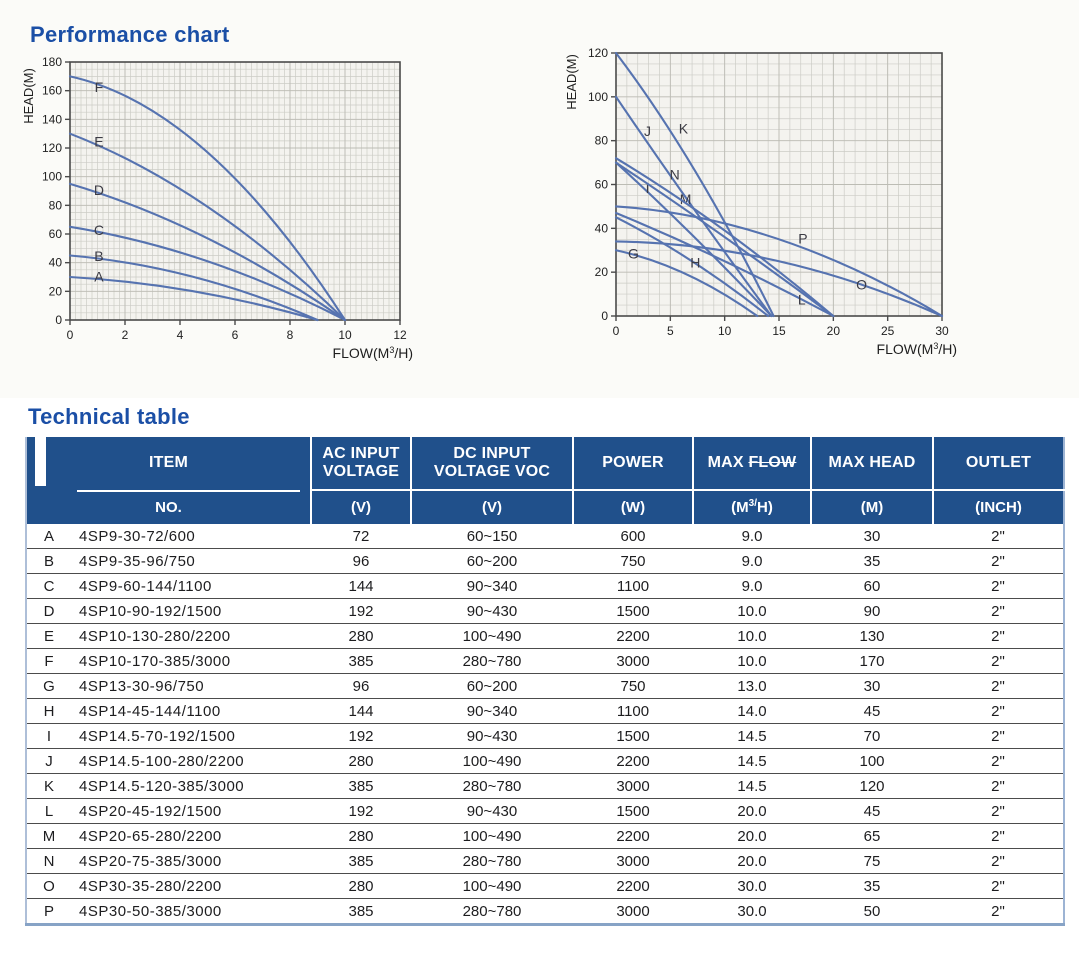  I want to click on cell-max-flow: 20.0, so click(752, 861).